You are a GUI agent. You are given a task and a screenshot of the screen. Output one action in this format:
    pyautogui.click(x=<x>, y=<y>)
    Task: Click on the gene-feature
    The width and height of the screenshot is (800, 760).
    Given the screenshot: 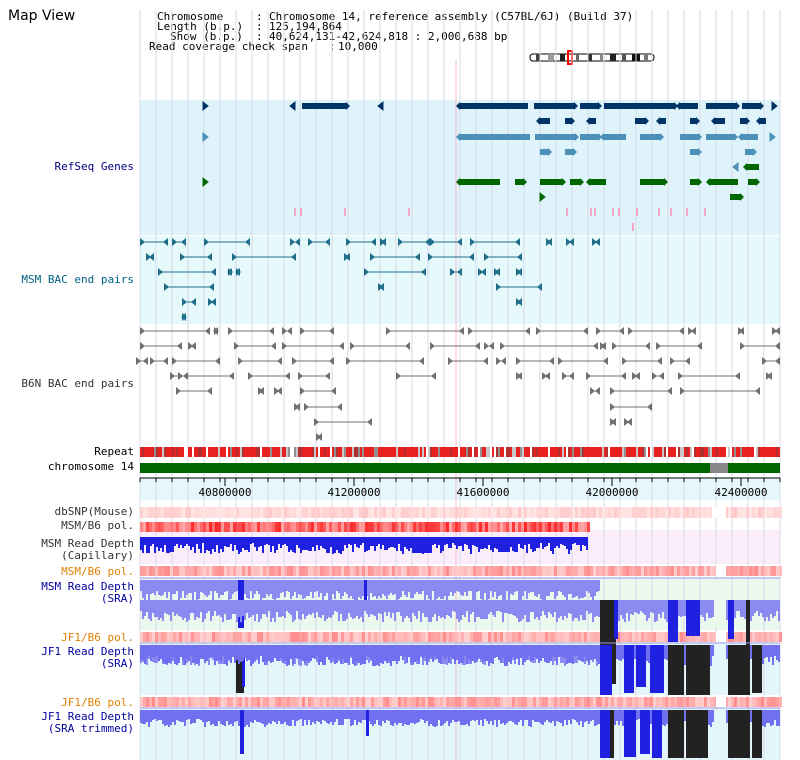 What is the action you would take?
    pyautogui.click(x=545, y=121)
    